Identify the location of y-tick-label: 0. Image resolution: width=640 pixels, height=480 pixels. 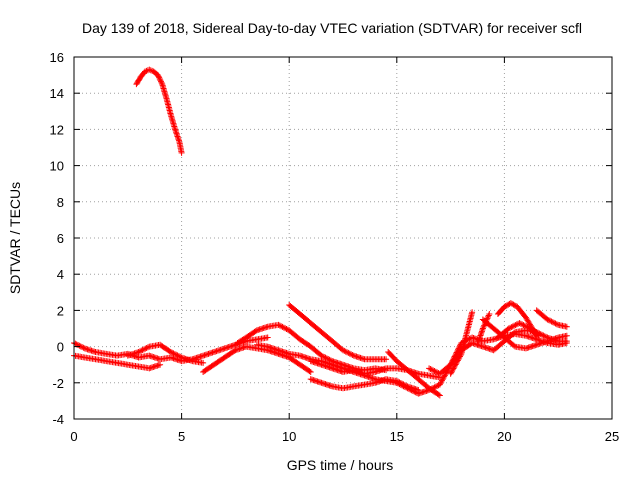
(60, 347).